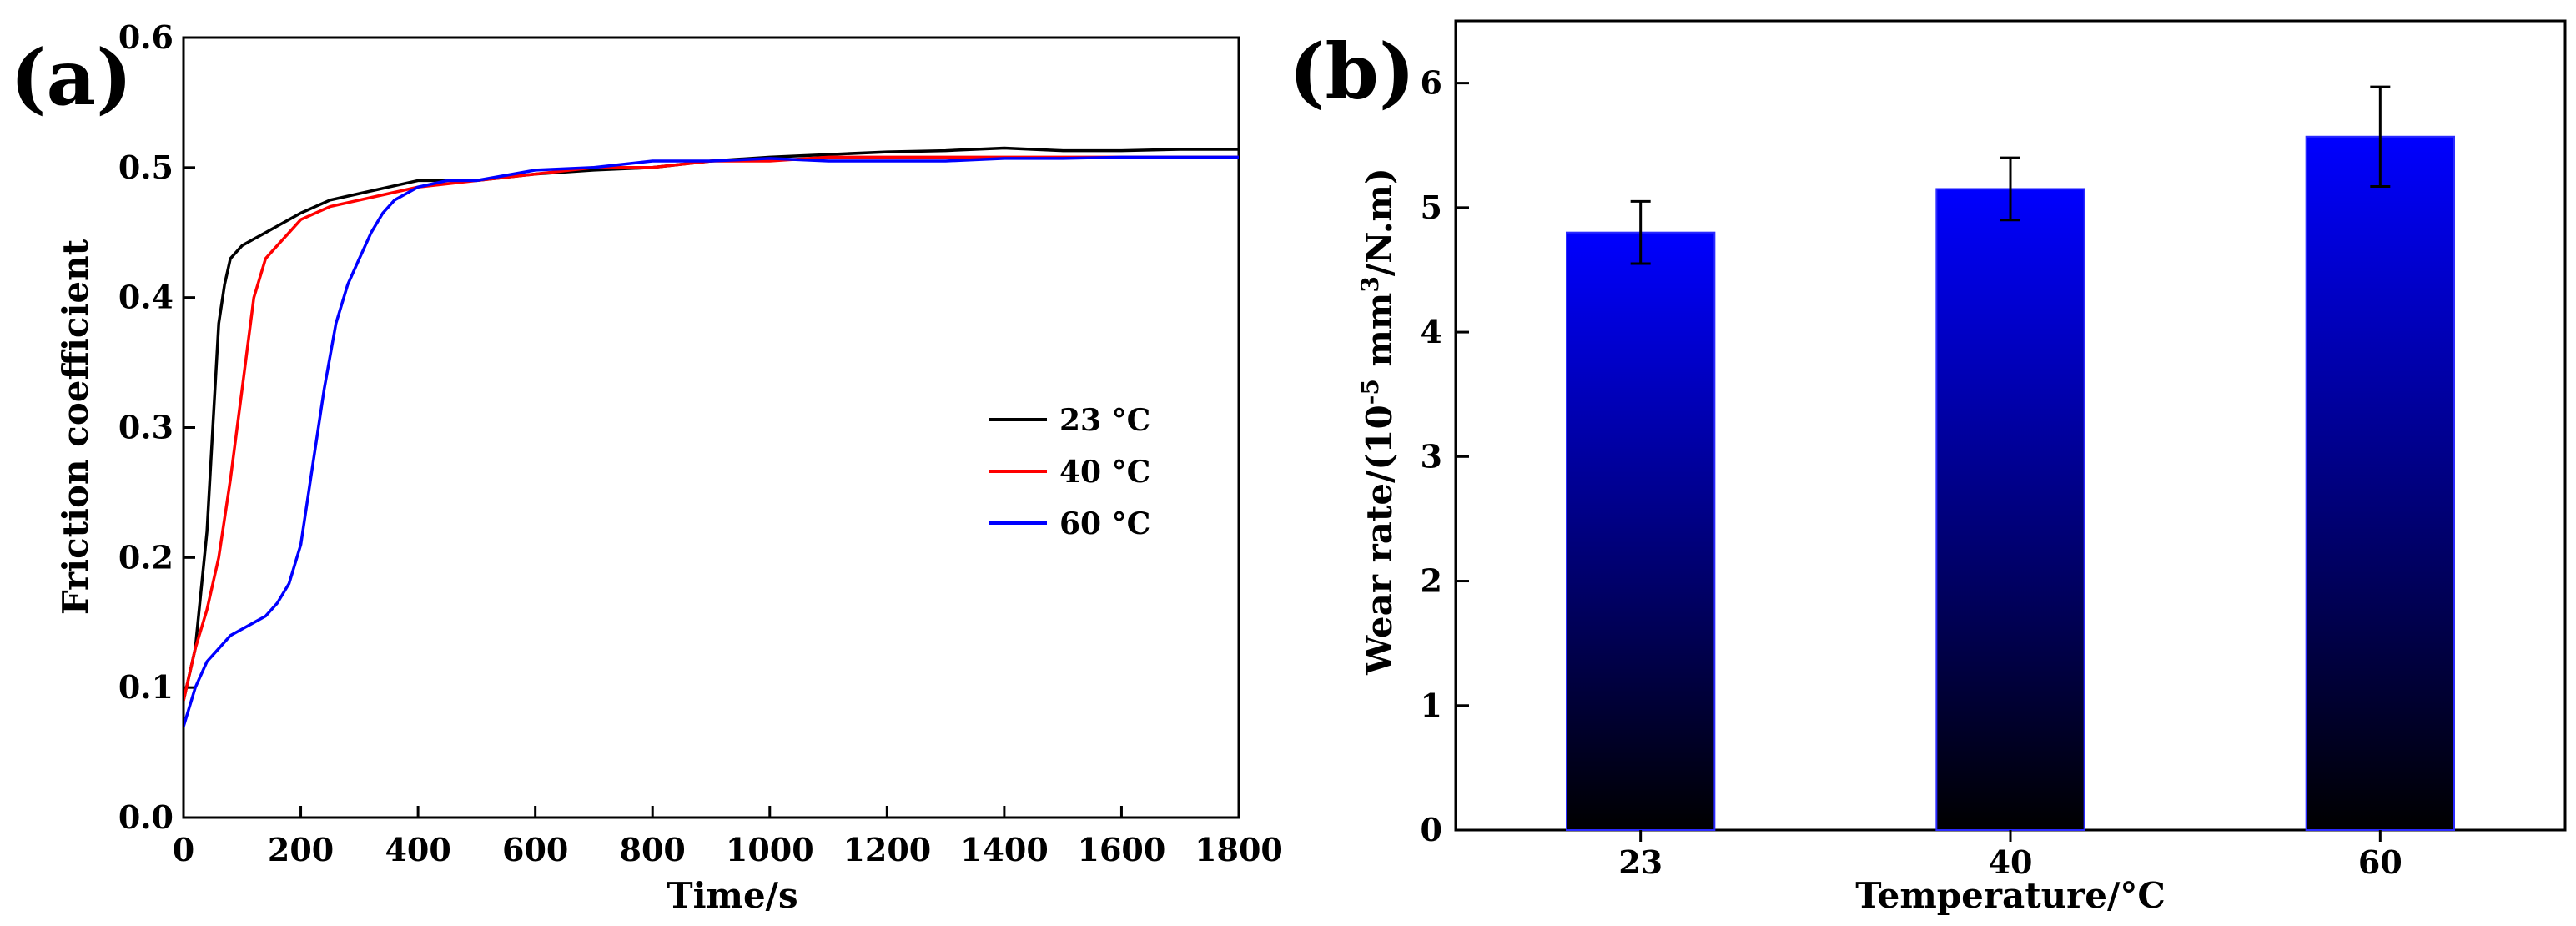 The image size is (2576, 926). Describe the element at coordinates (146, 557) in the screenshot. I see `y-tick-label: 0.2` at that location.